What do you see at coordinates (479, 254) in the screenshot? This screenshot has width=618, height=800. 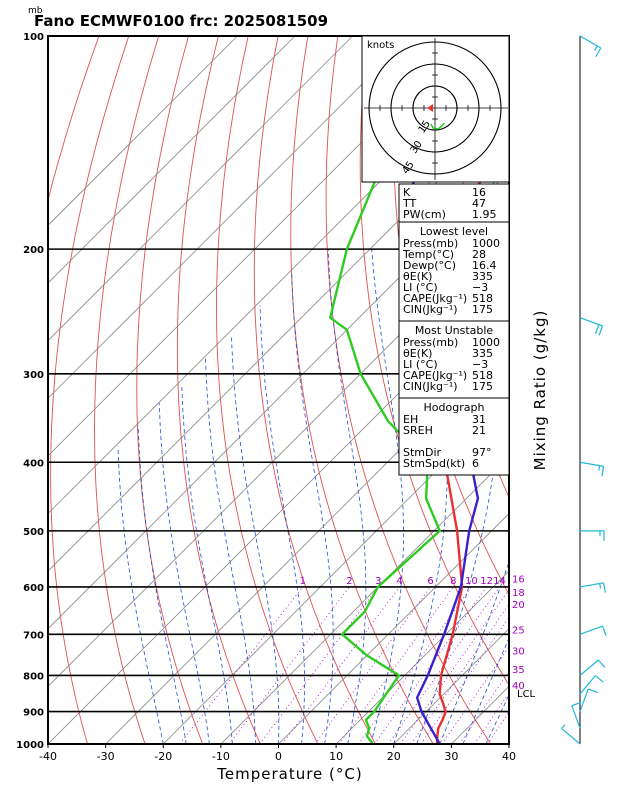 I see `index-value: 28` at bounding box center [479, 254].